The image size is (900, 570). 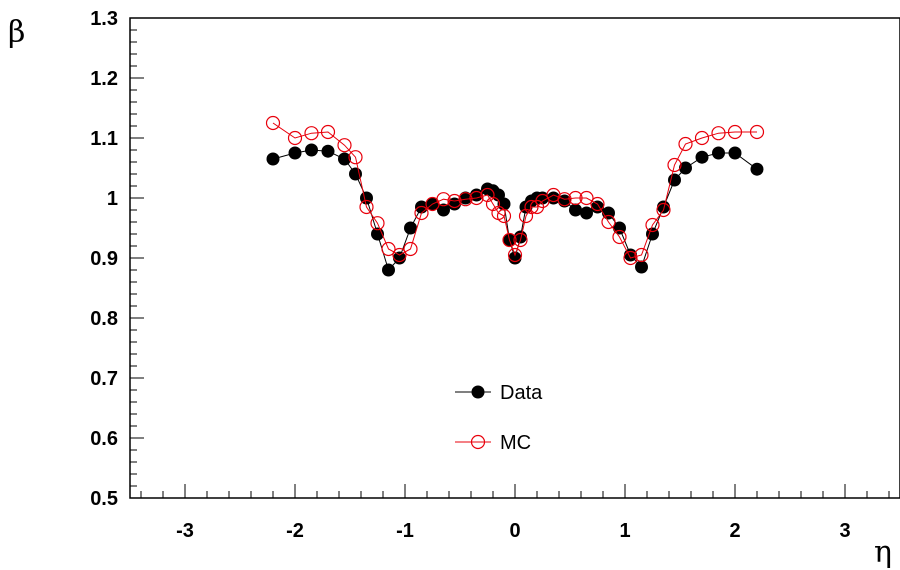 I want to click on y-tick-label: 1, so click(x=112, y=199).